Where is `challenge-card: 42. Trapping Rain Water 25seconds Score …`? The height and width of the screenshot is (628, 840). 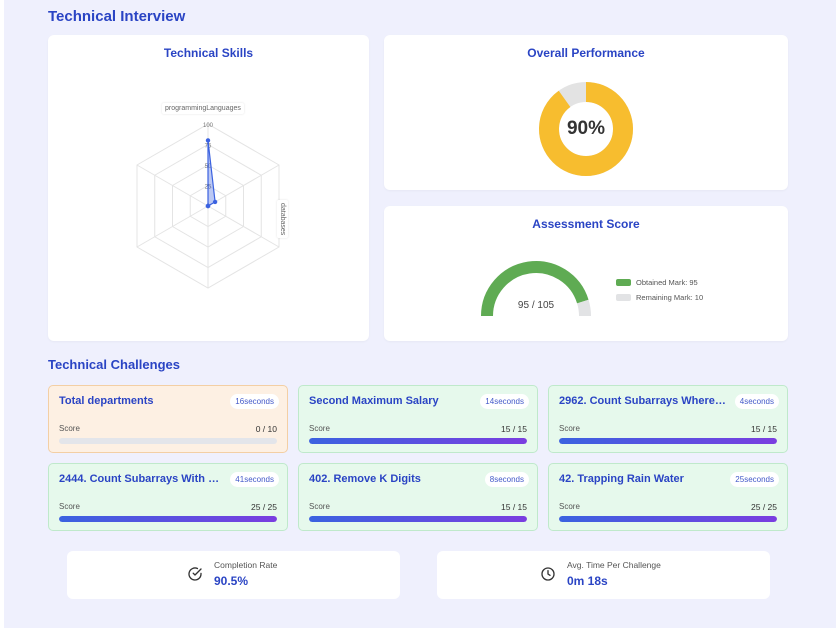
challenge-card: 42. Trapping Rain Water 25seconds Score … is located at coordinates (668, 497).